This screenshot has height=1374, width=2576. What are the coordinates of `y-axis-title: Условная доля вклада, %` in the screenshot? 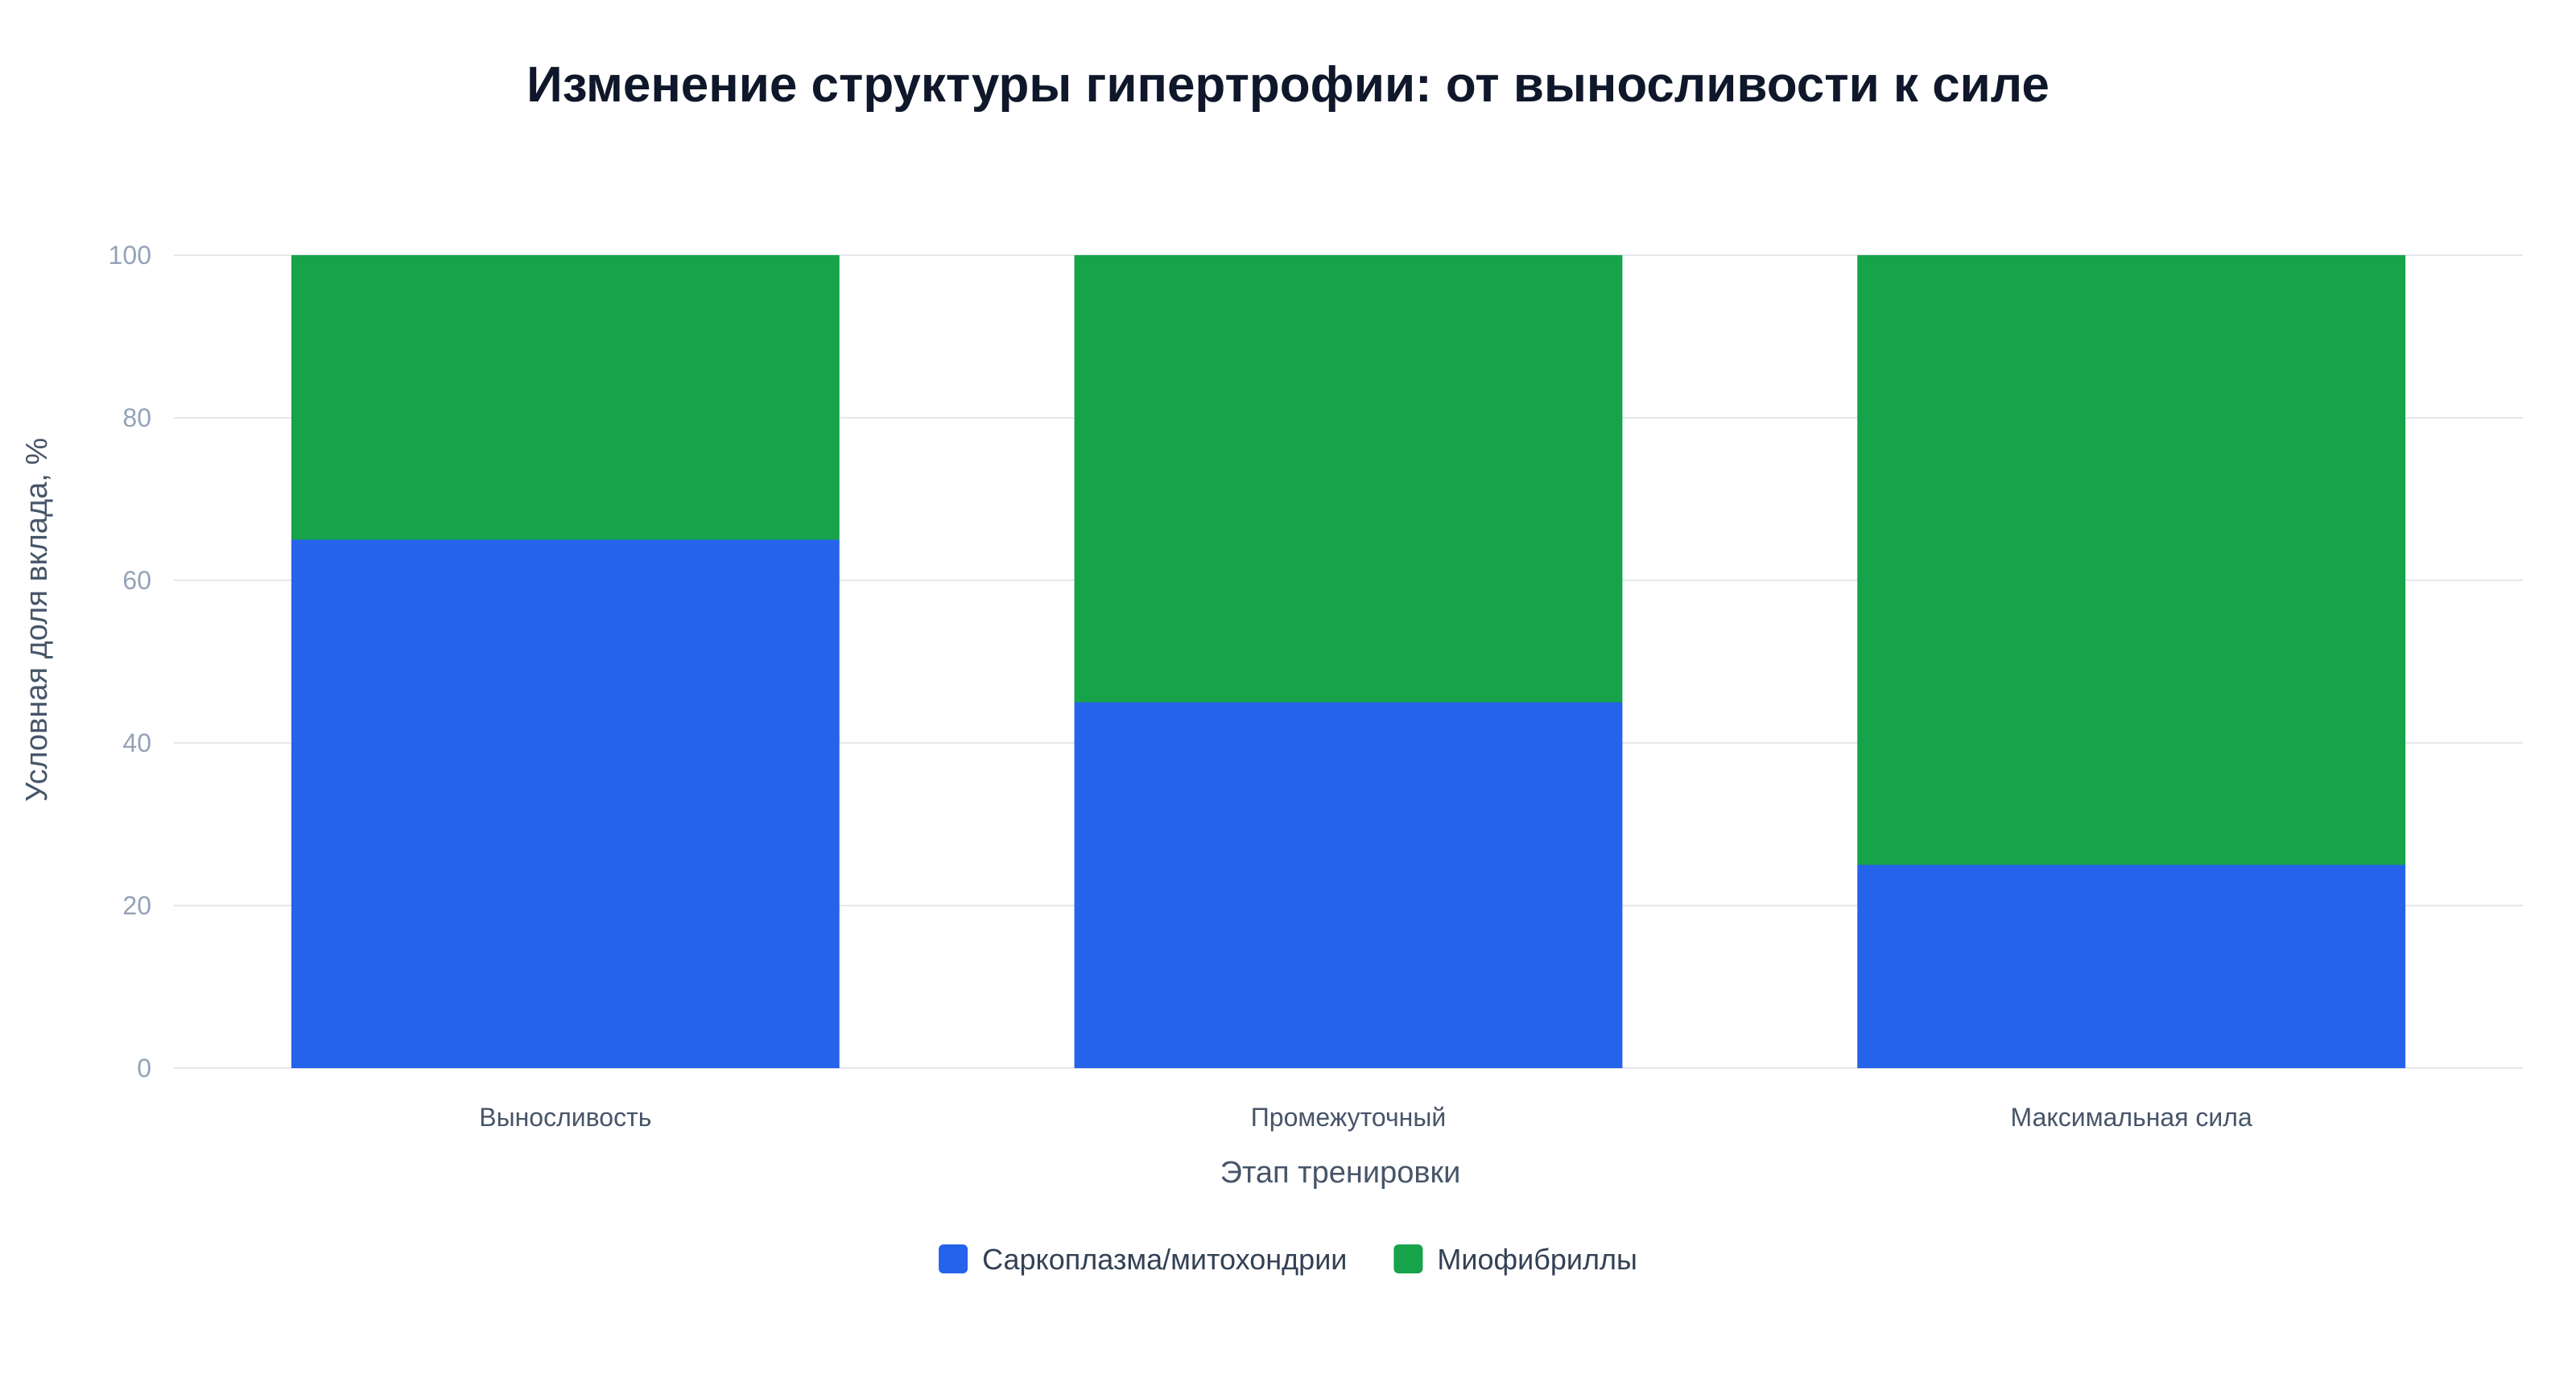 It's located at (37, 620).